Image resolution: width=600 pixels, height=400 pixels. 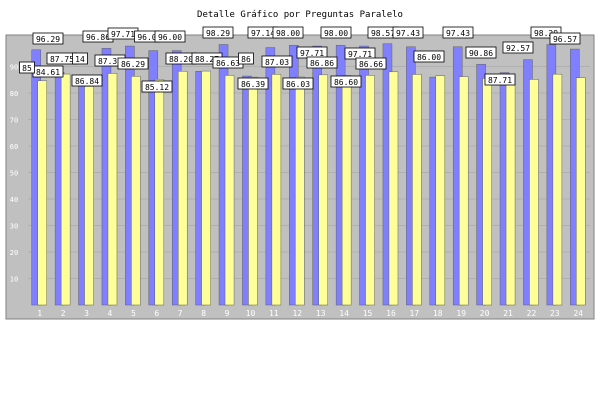 I want to click on x-tick-label: 22, so click(x=532, y=313).